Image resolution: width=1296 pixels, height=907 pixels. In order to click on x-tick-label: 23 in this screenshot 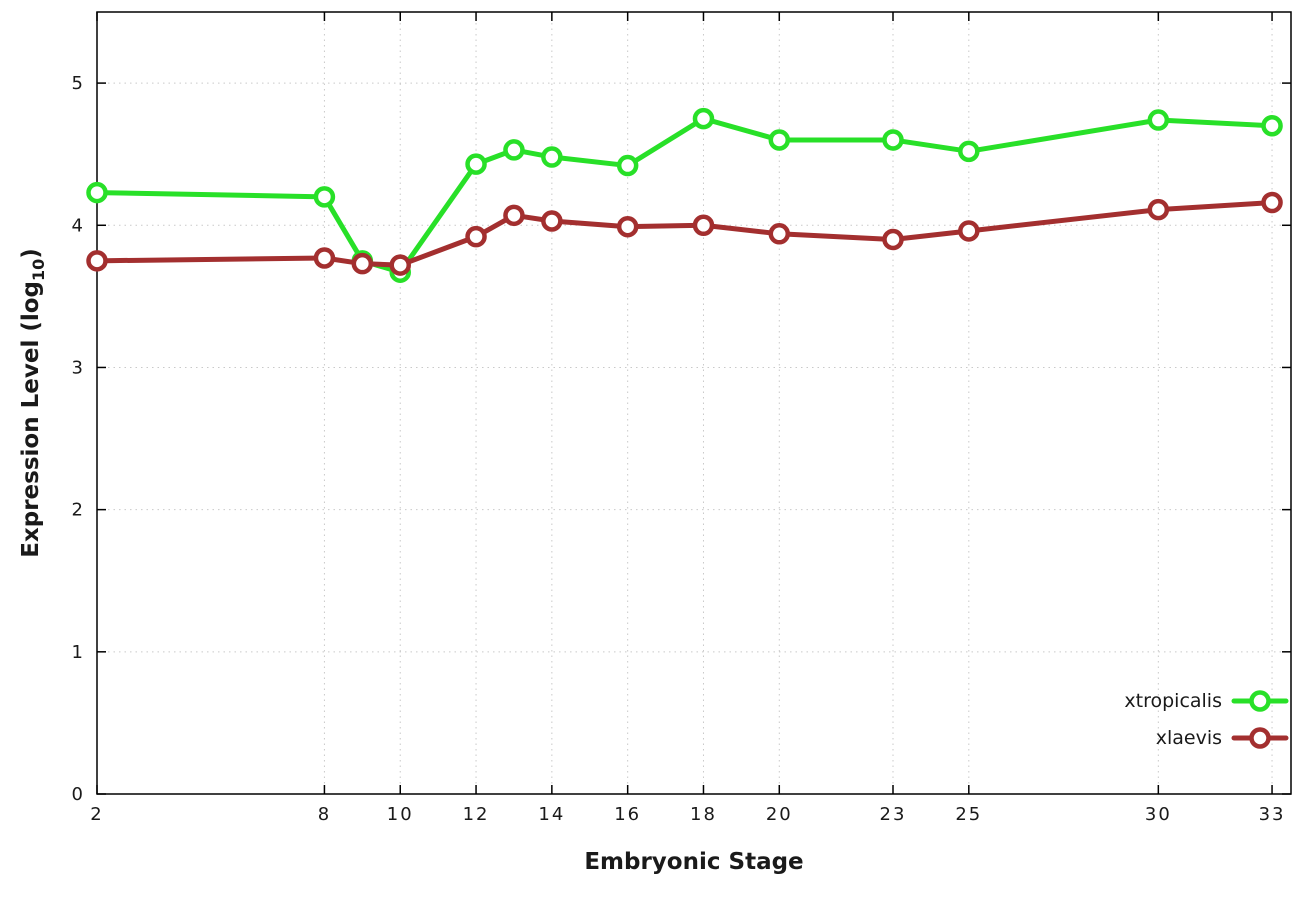, I will do `click(893, 814)`.